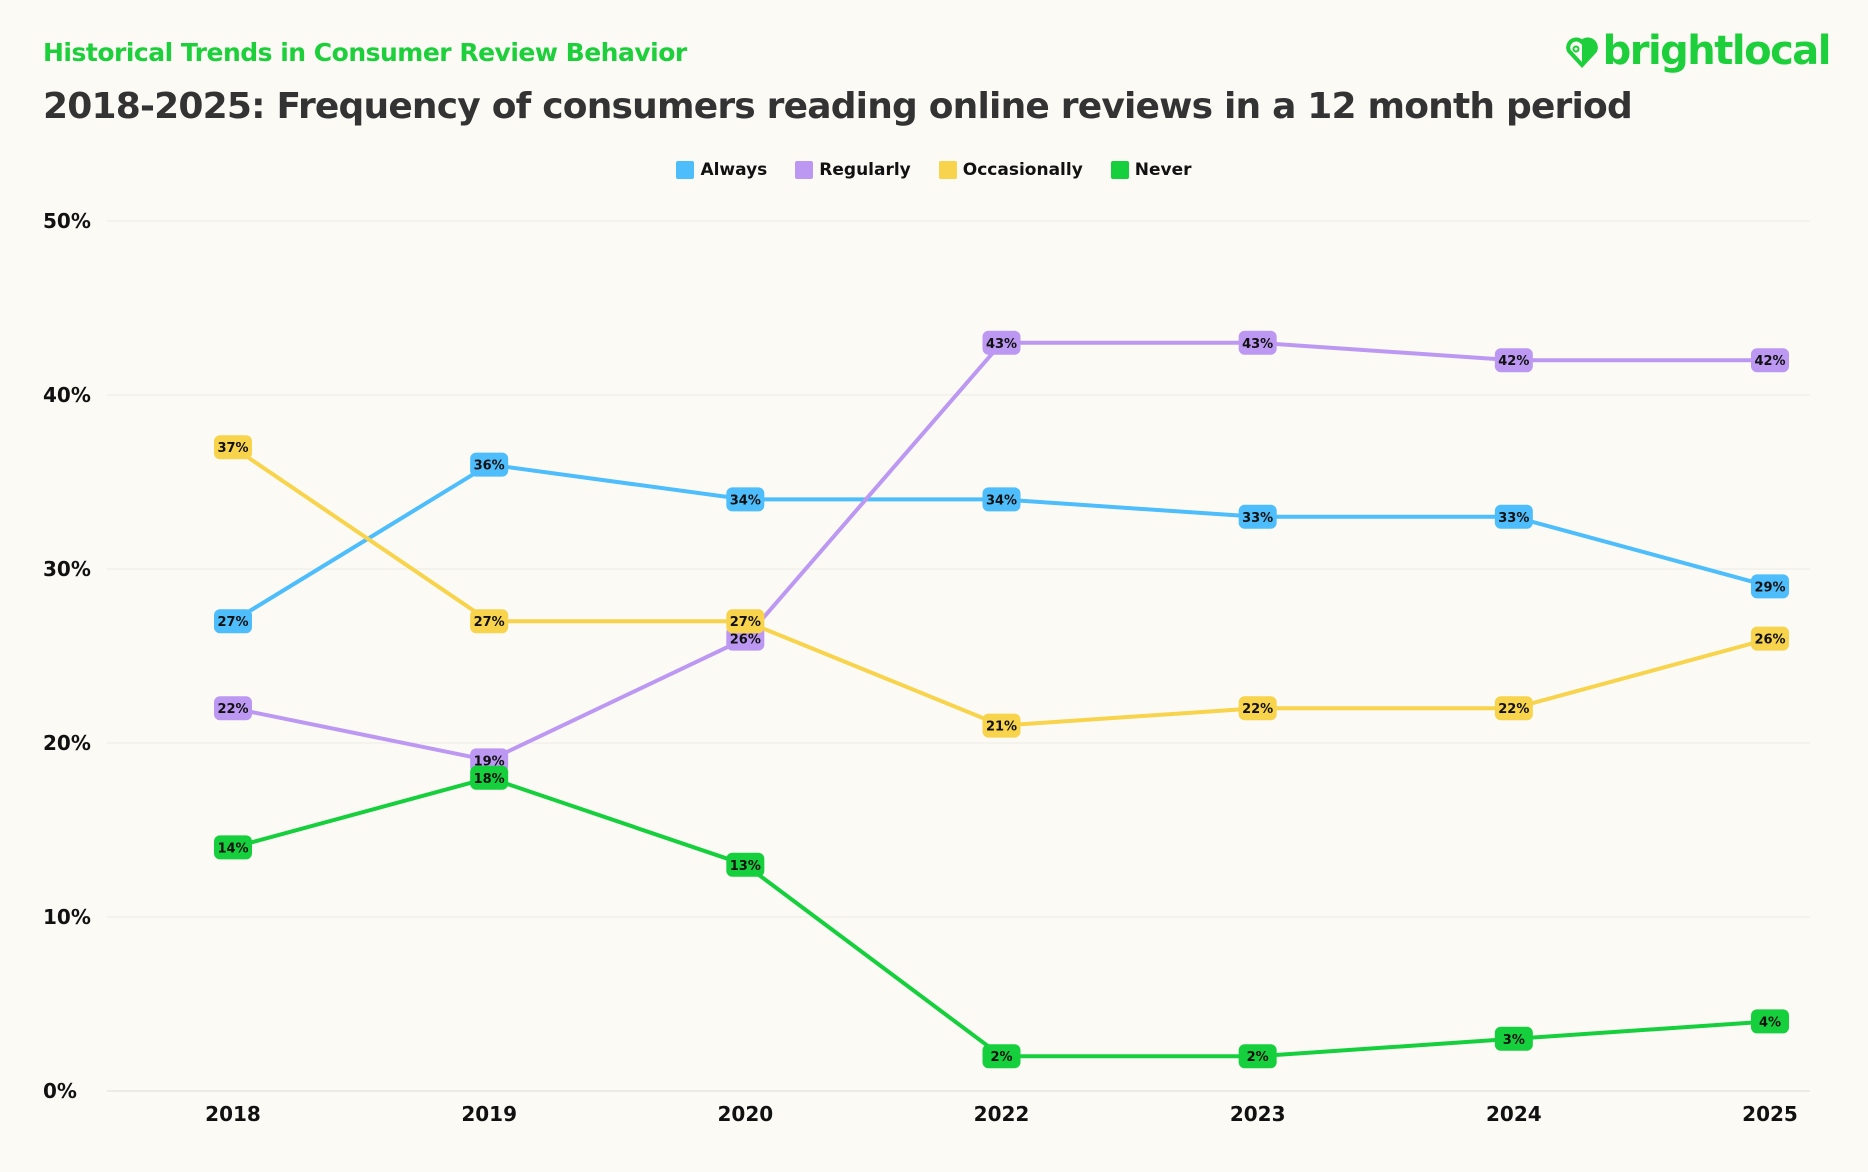  I want to click on data-label-text: 18%, so click(489, 779).